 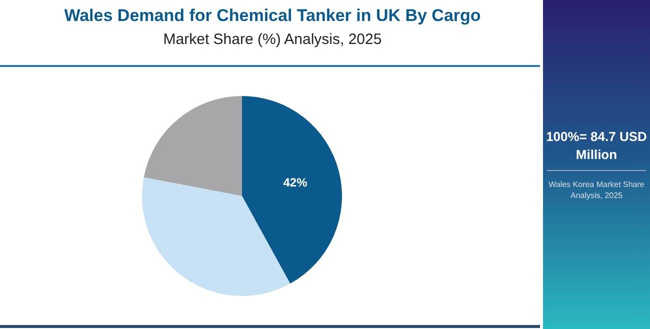 I want to click on chart-subtitle: Market Share (%) Analysis, 2025, so click(x=272, y=39).